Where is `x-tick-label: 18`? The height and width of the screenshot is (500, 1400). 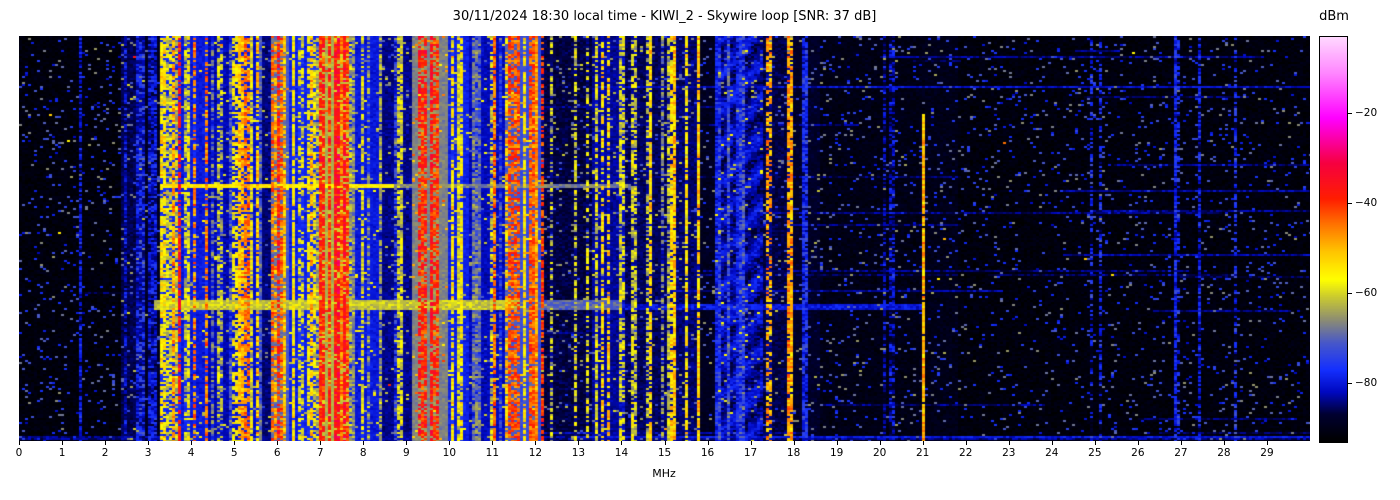 x-tick-label: 18 is located at coordinates (793, 453).